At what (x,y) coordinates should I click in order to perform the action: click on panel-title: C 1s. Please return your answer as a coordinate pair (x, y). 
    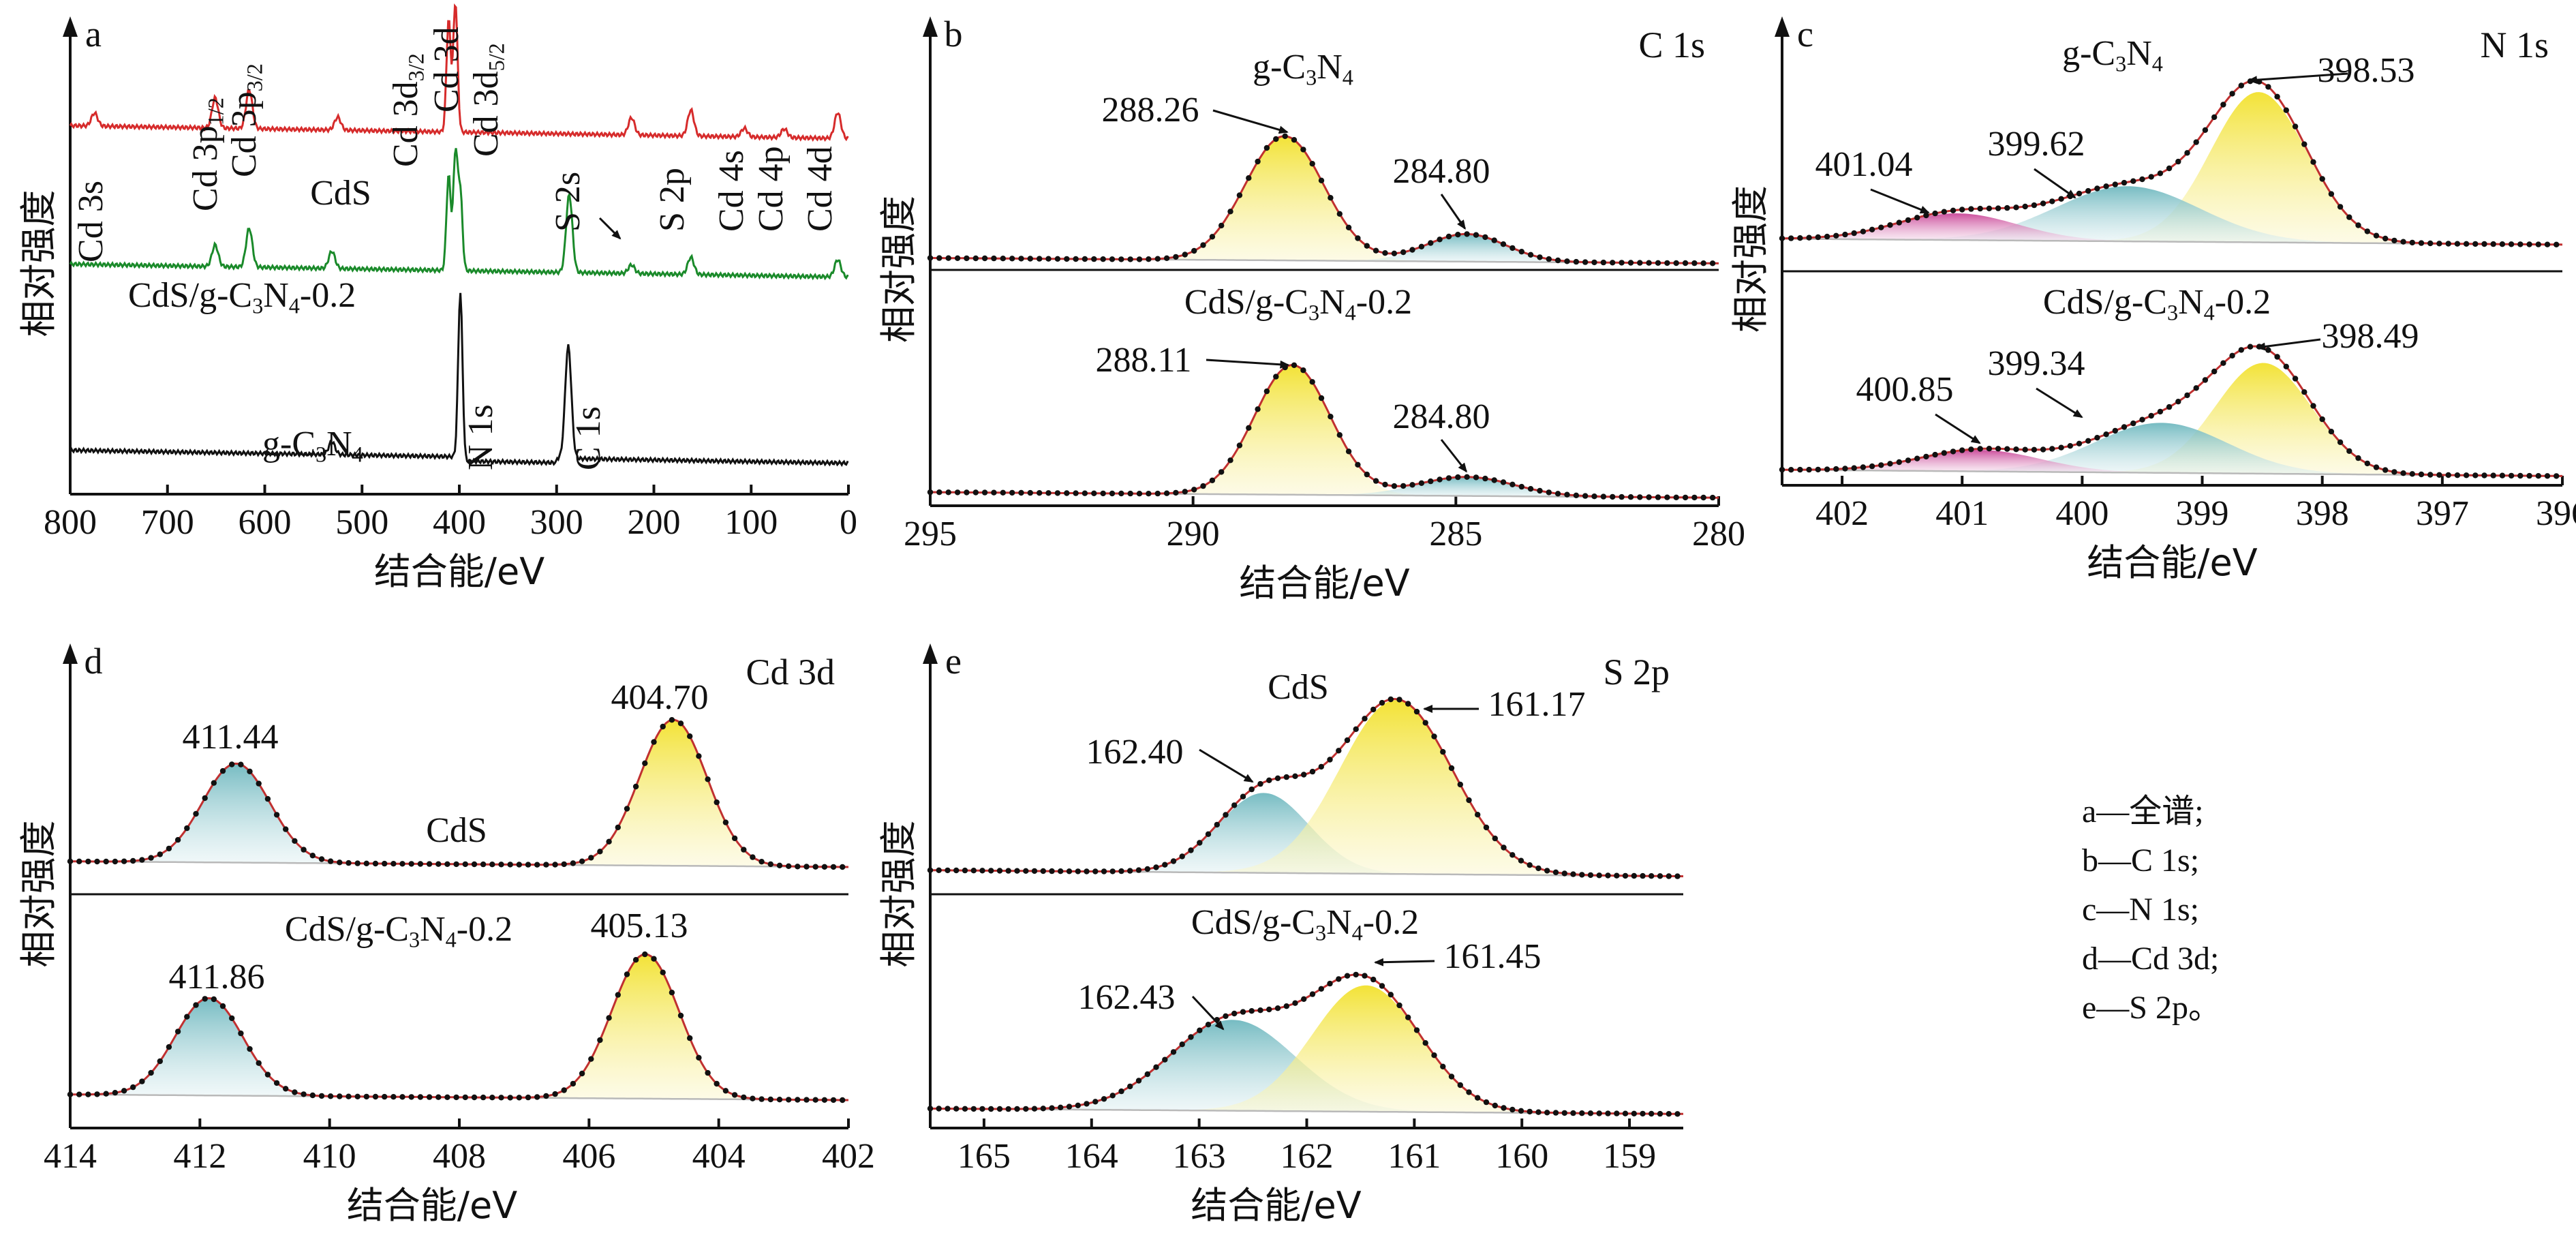
    Looking at the image, I should click on (1671, 45).